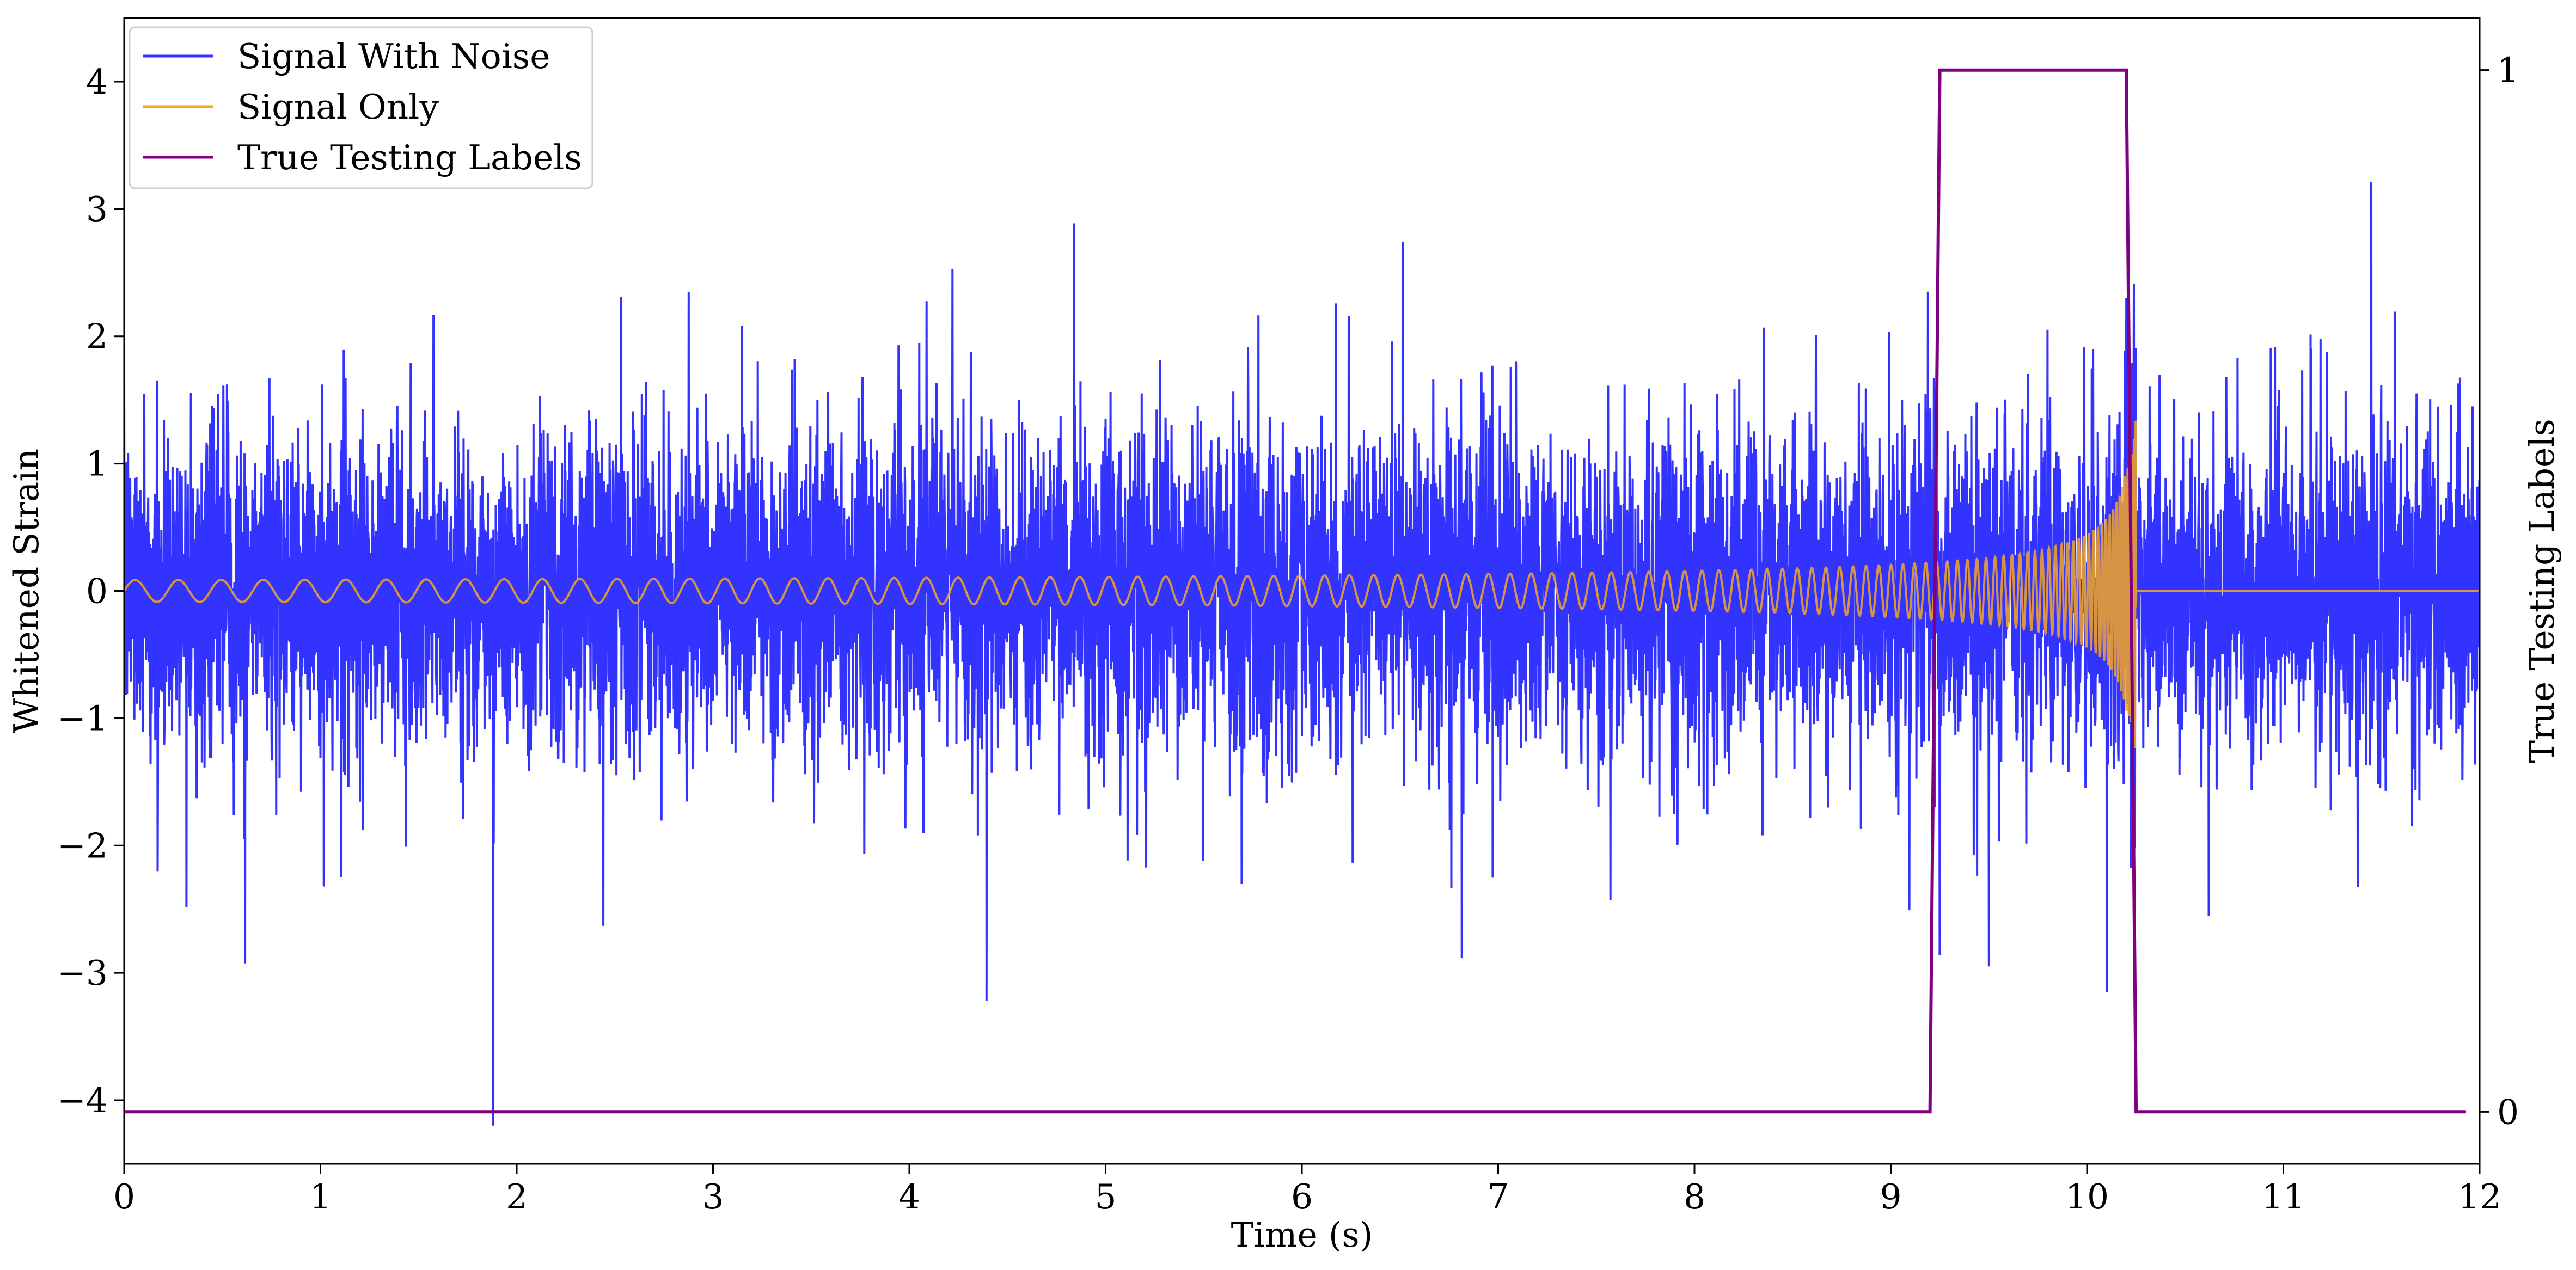 The width and height of the screenshot is (2576, 1270). I want to click on legend-box, so click(361, 107).